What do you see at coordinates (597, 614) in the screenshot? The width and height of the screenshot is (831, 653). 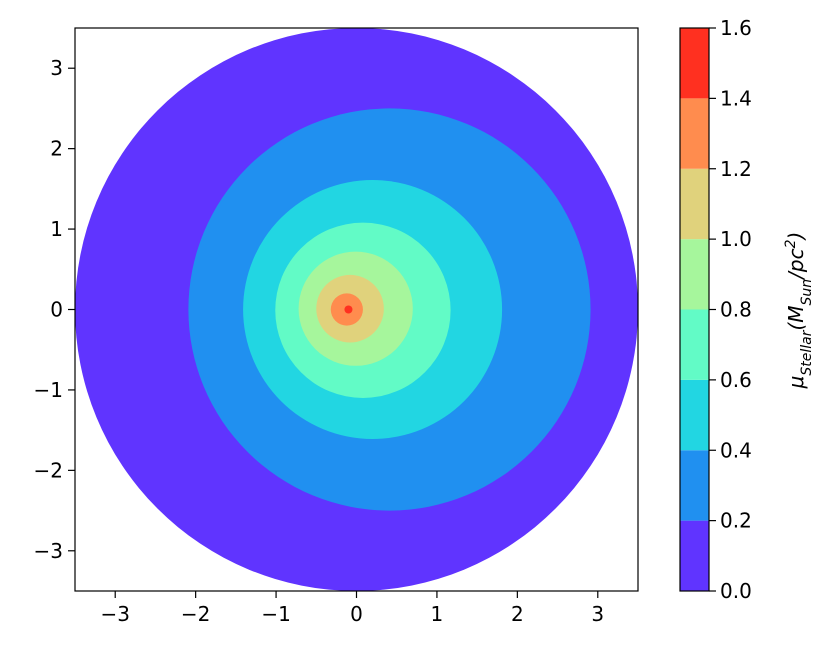 I see `x-tick-label: 3` at bounding box center [597, 614].